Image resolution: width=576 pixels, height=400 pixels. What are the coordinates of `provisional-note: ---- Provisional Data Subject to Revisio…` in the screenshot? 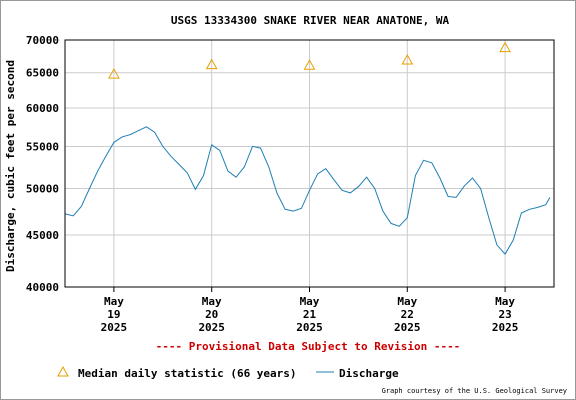 It's located at (308, 346).